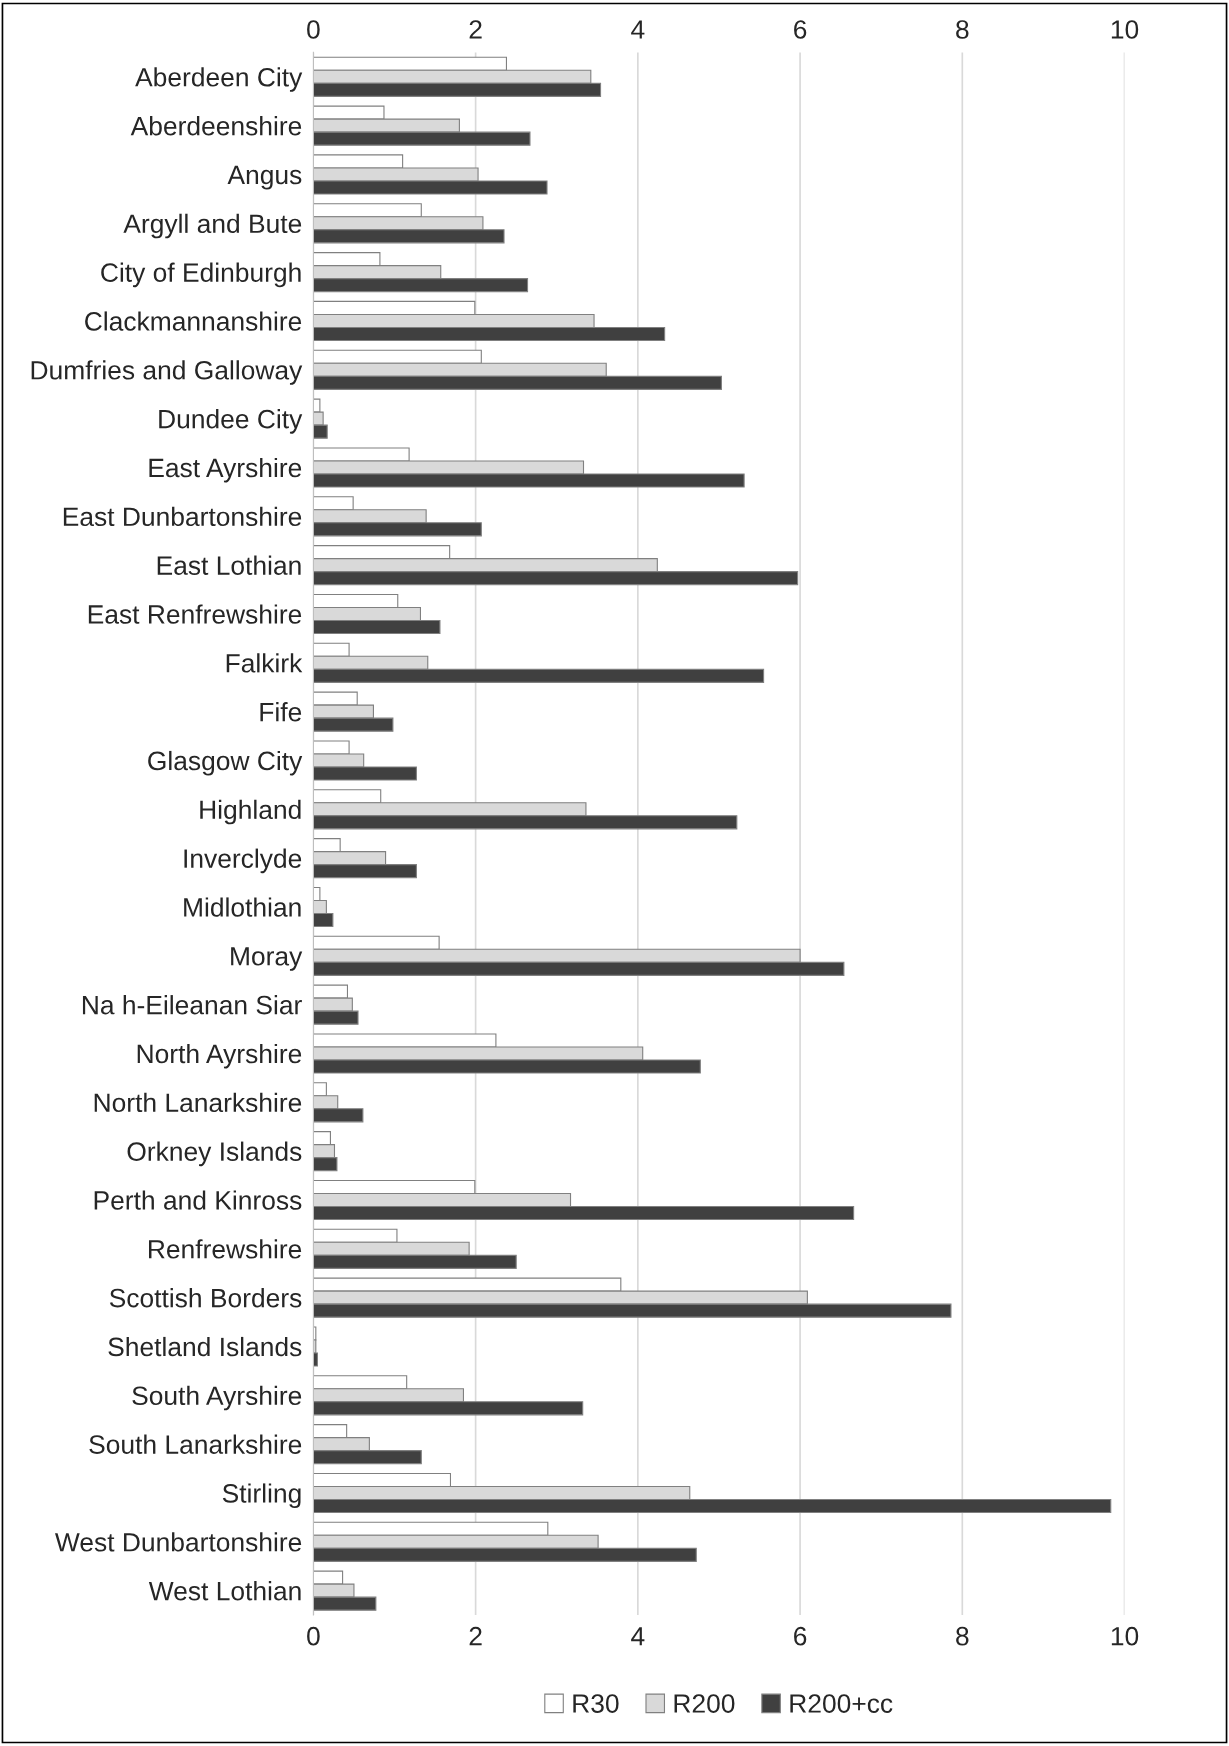 Image resolution: width=1229 pixels, height=1746 pixels. I want to click on y-tick-label: Highland, so click(250, 812).